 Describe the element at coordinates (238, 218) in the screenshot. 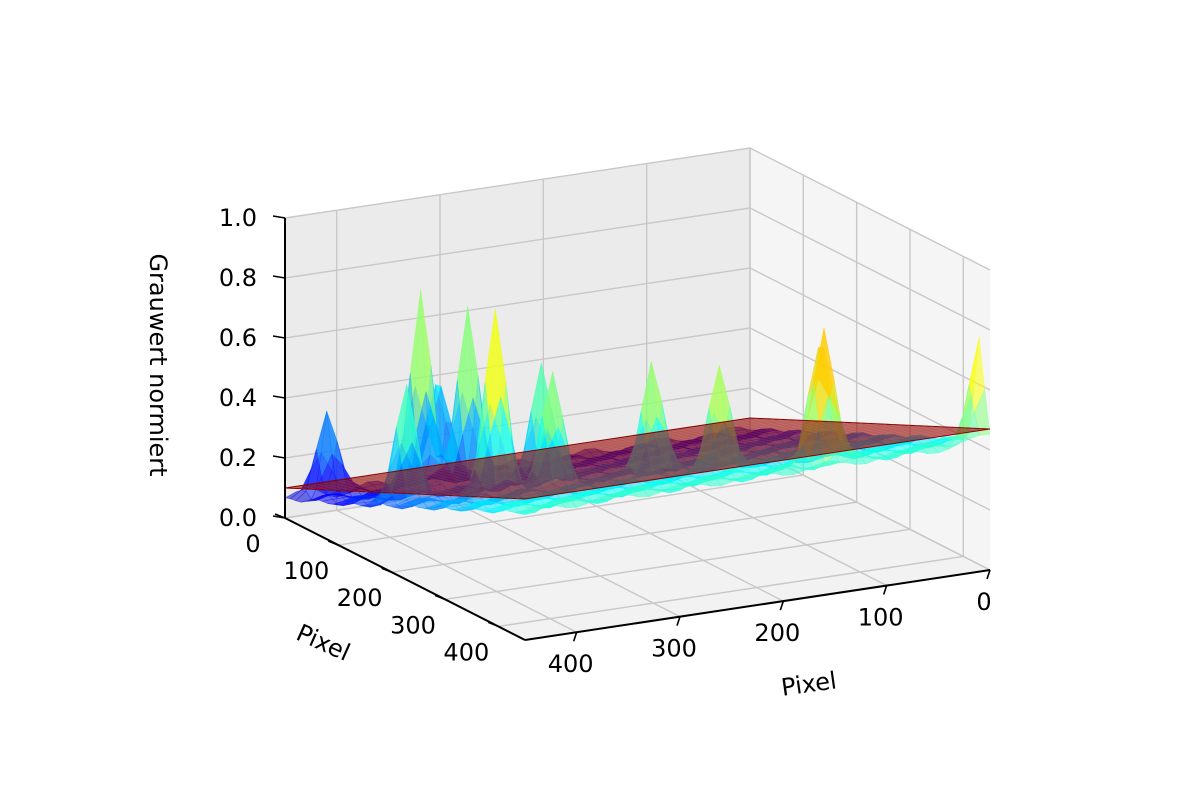

I see `z-tick-label: 1.0` at that location.